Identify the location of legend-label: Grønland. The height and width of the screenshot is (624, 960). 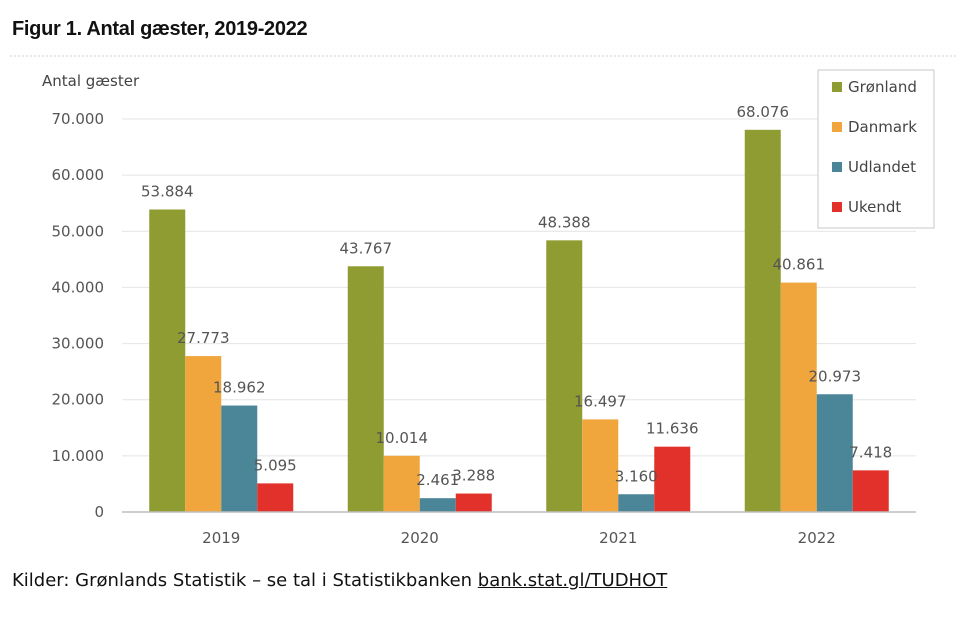
(882, 87).